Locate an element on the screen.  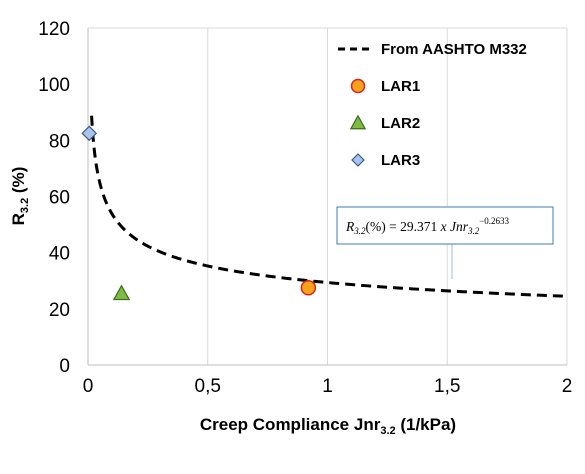
x-axis-title: Creep Compliance Jnr3.2 (1/kPa) is located at coordinates (328, 426).